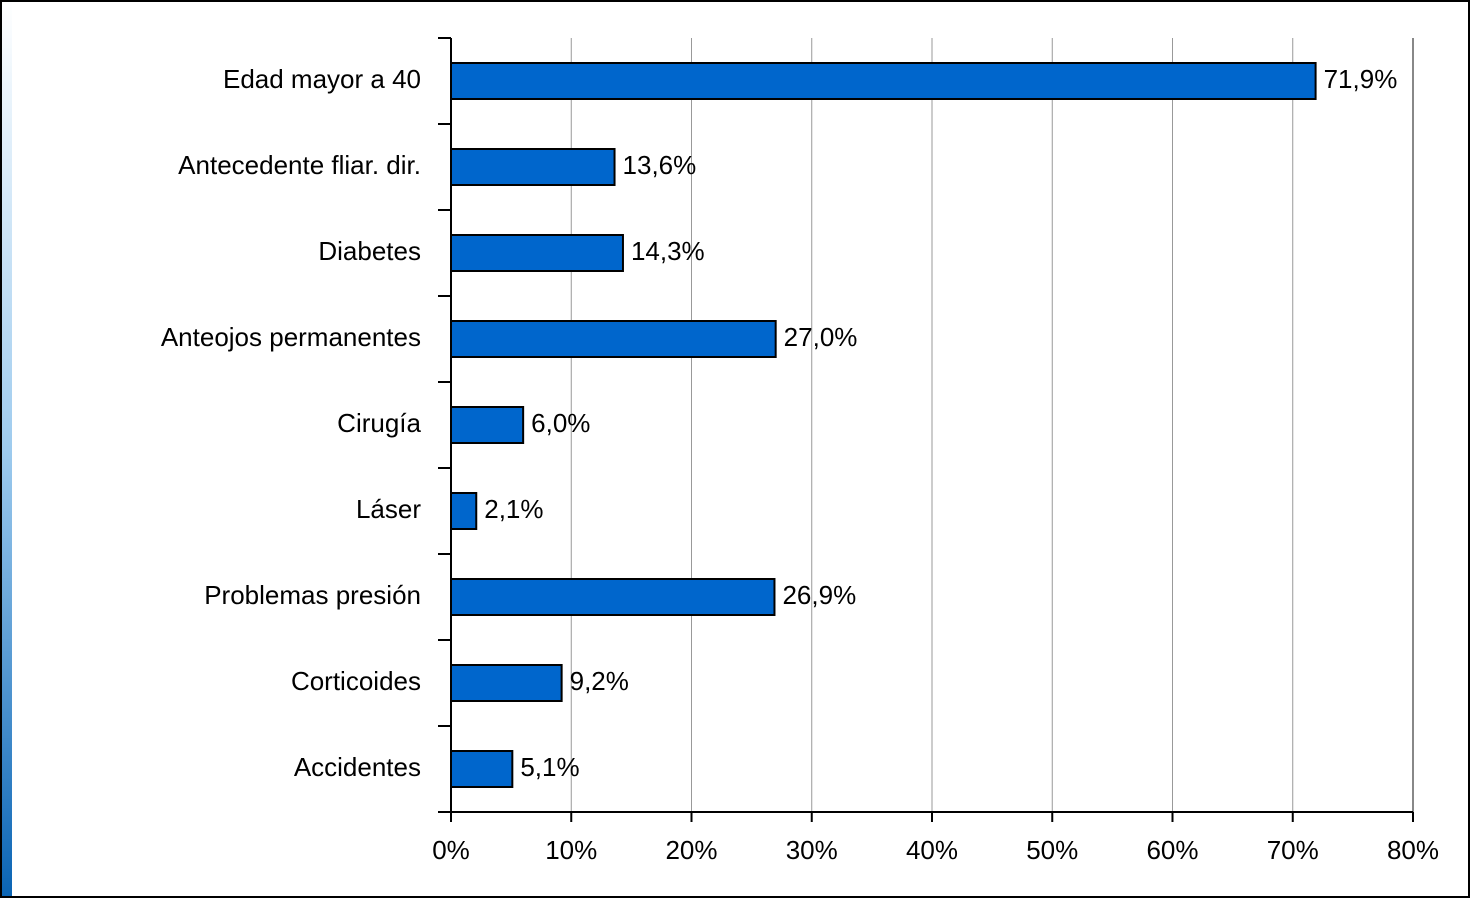 The image size is (1470, 898). Describe the element at coordinates (1052, 850) in the screenshot. I see `x-tick-label: 50%` at that location.